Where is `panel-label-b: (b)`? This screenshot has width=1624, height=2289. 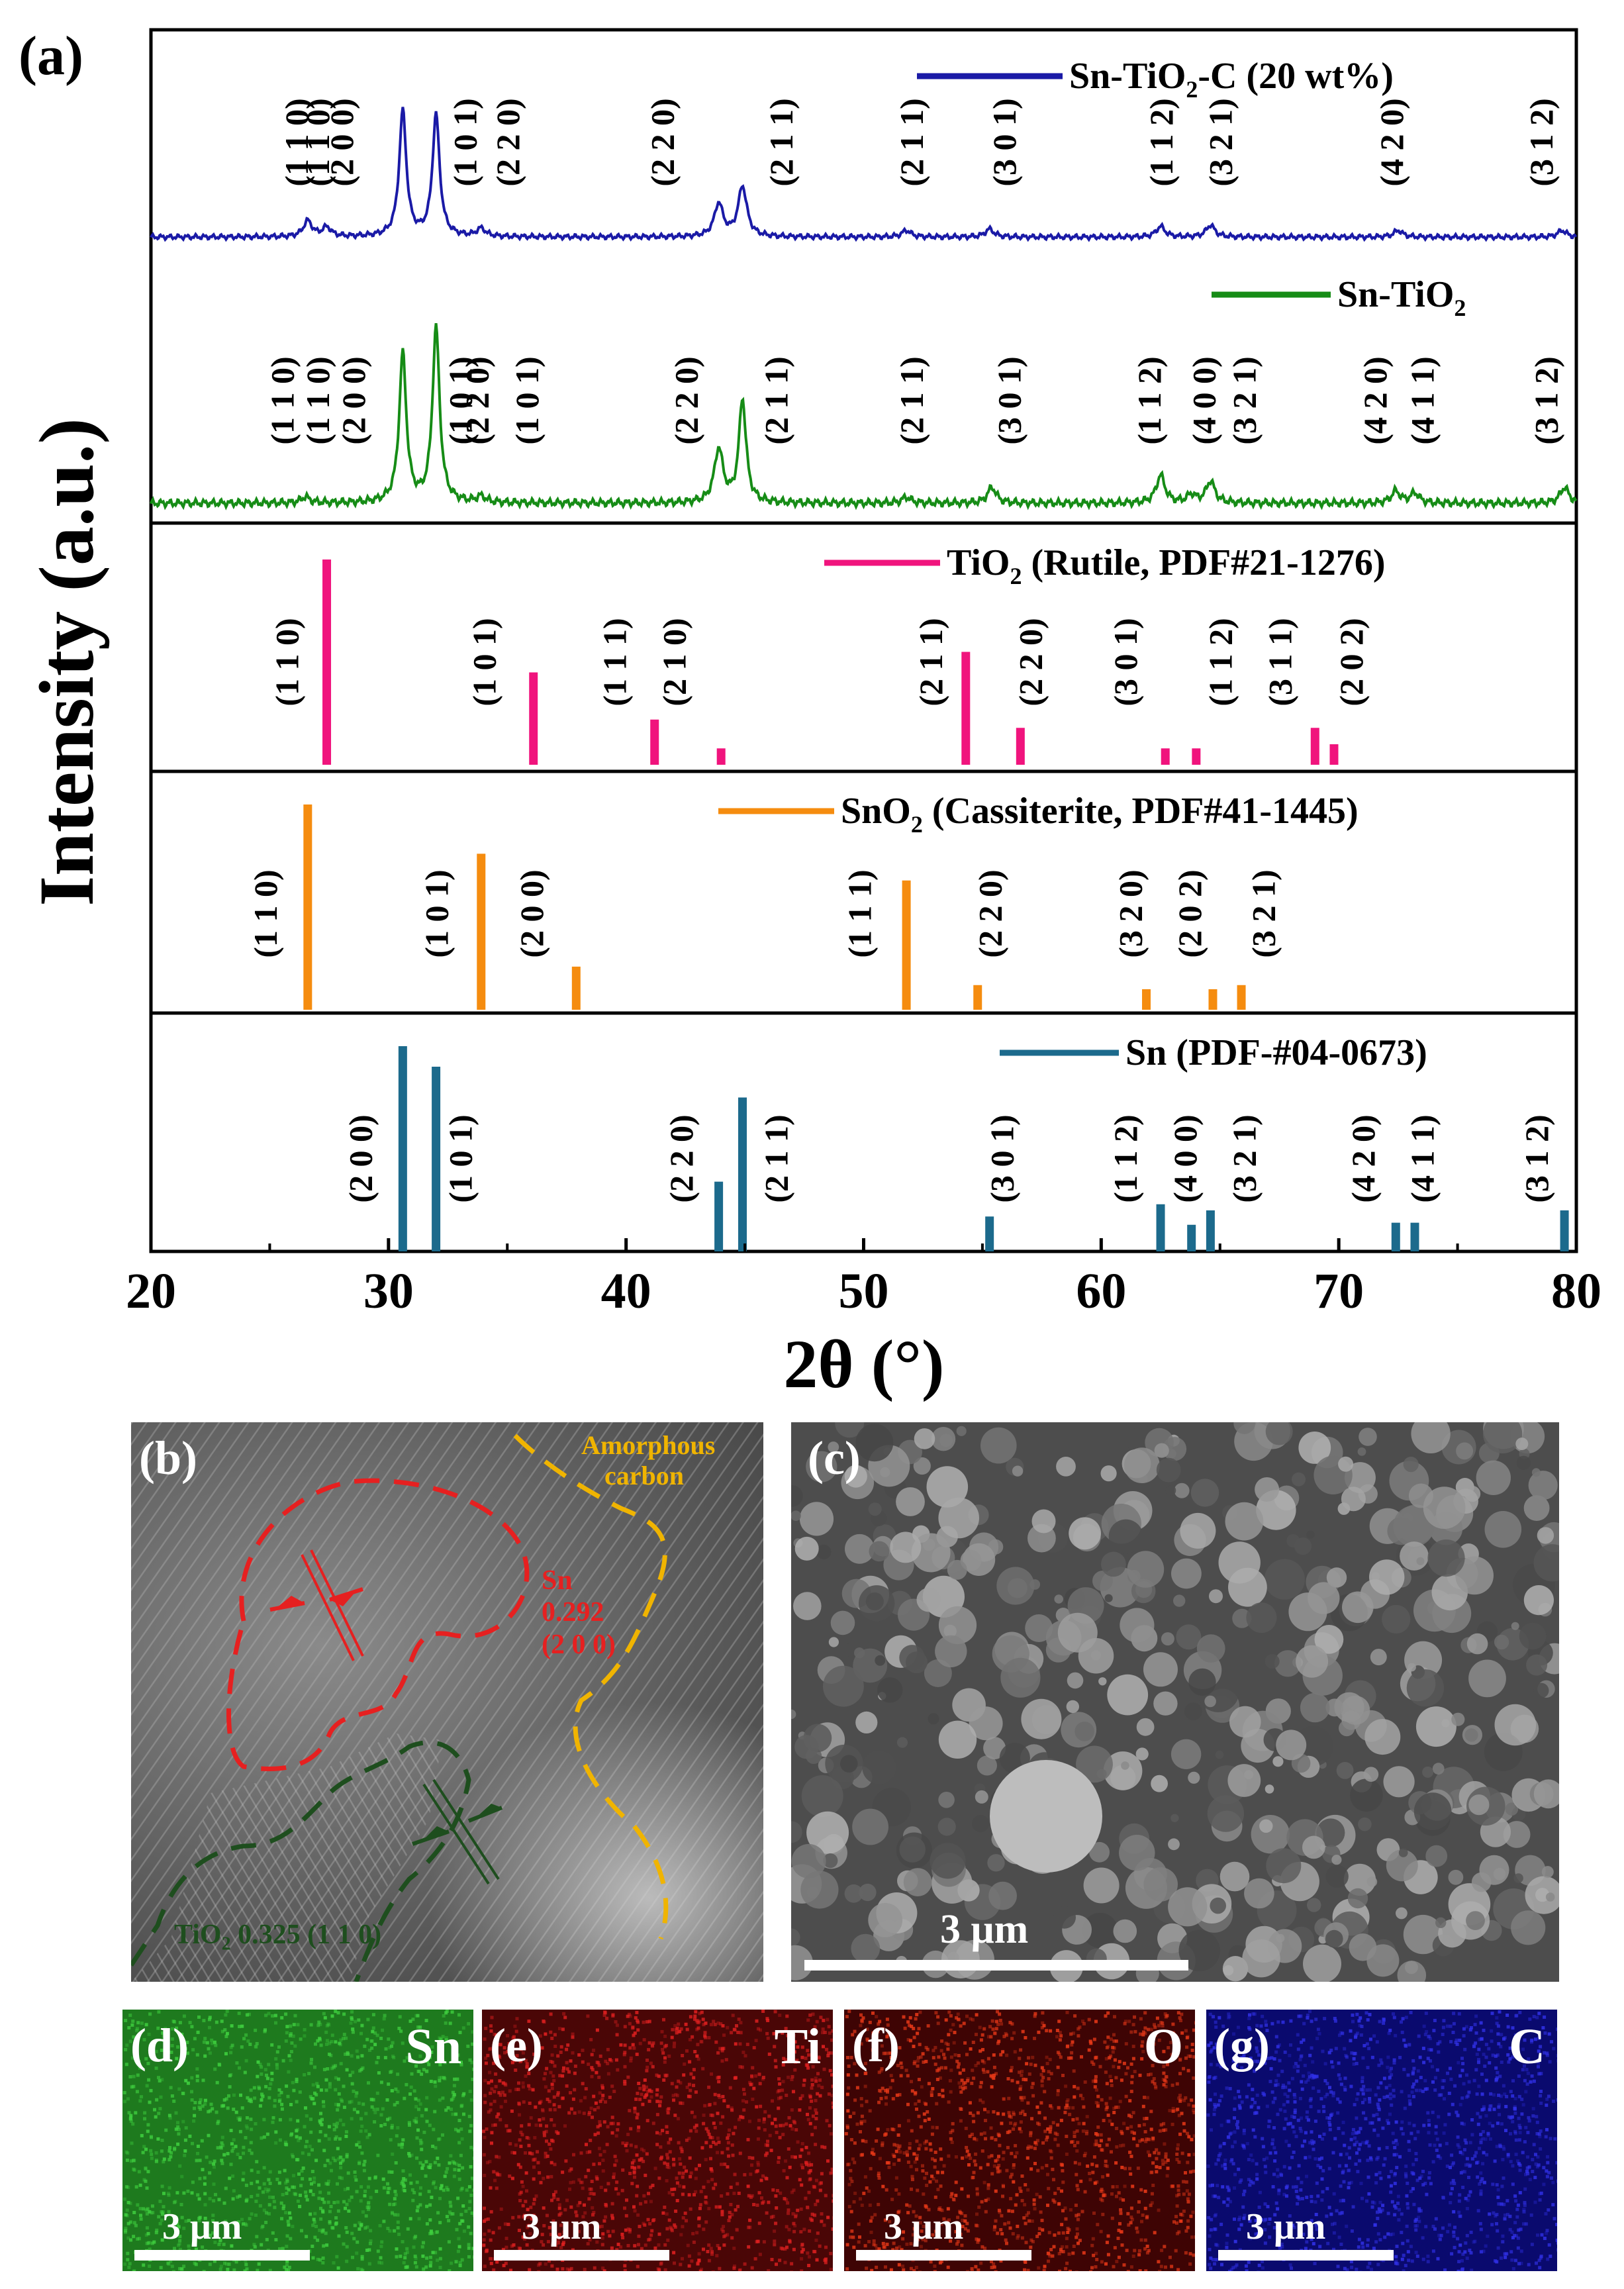 panel-label-b: (b) is located at coordinates (168, 1458).